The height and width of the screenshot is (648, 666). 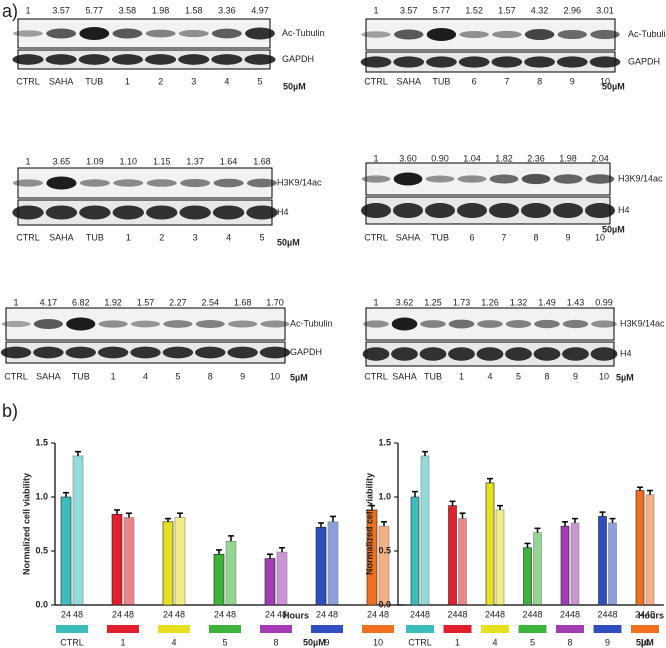 What do you see at coordinates (10, 11) in the screenshot?
I see `panel-label: a)` at bounding box center [10, 11].